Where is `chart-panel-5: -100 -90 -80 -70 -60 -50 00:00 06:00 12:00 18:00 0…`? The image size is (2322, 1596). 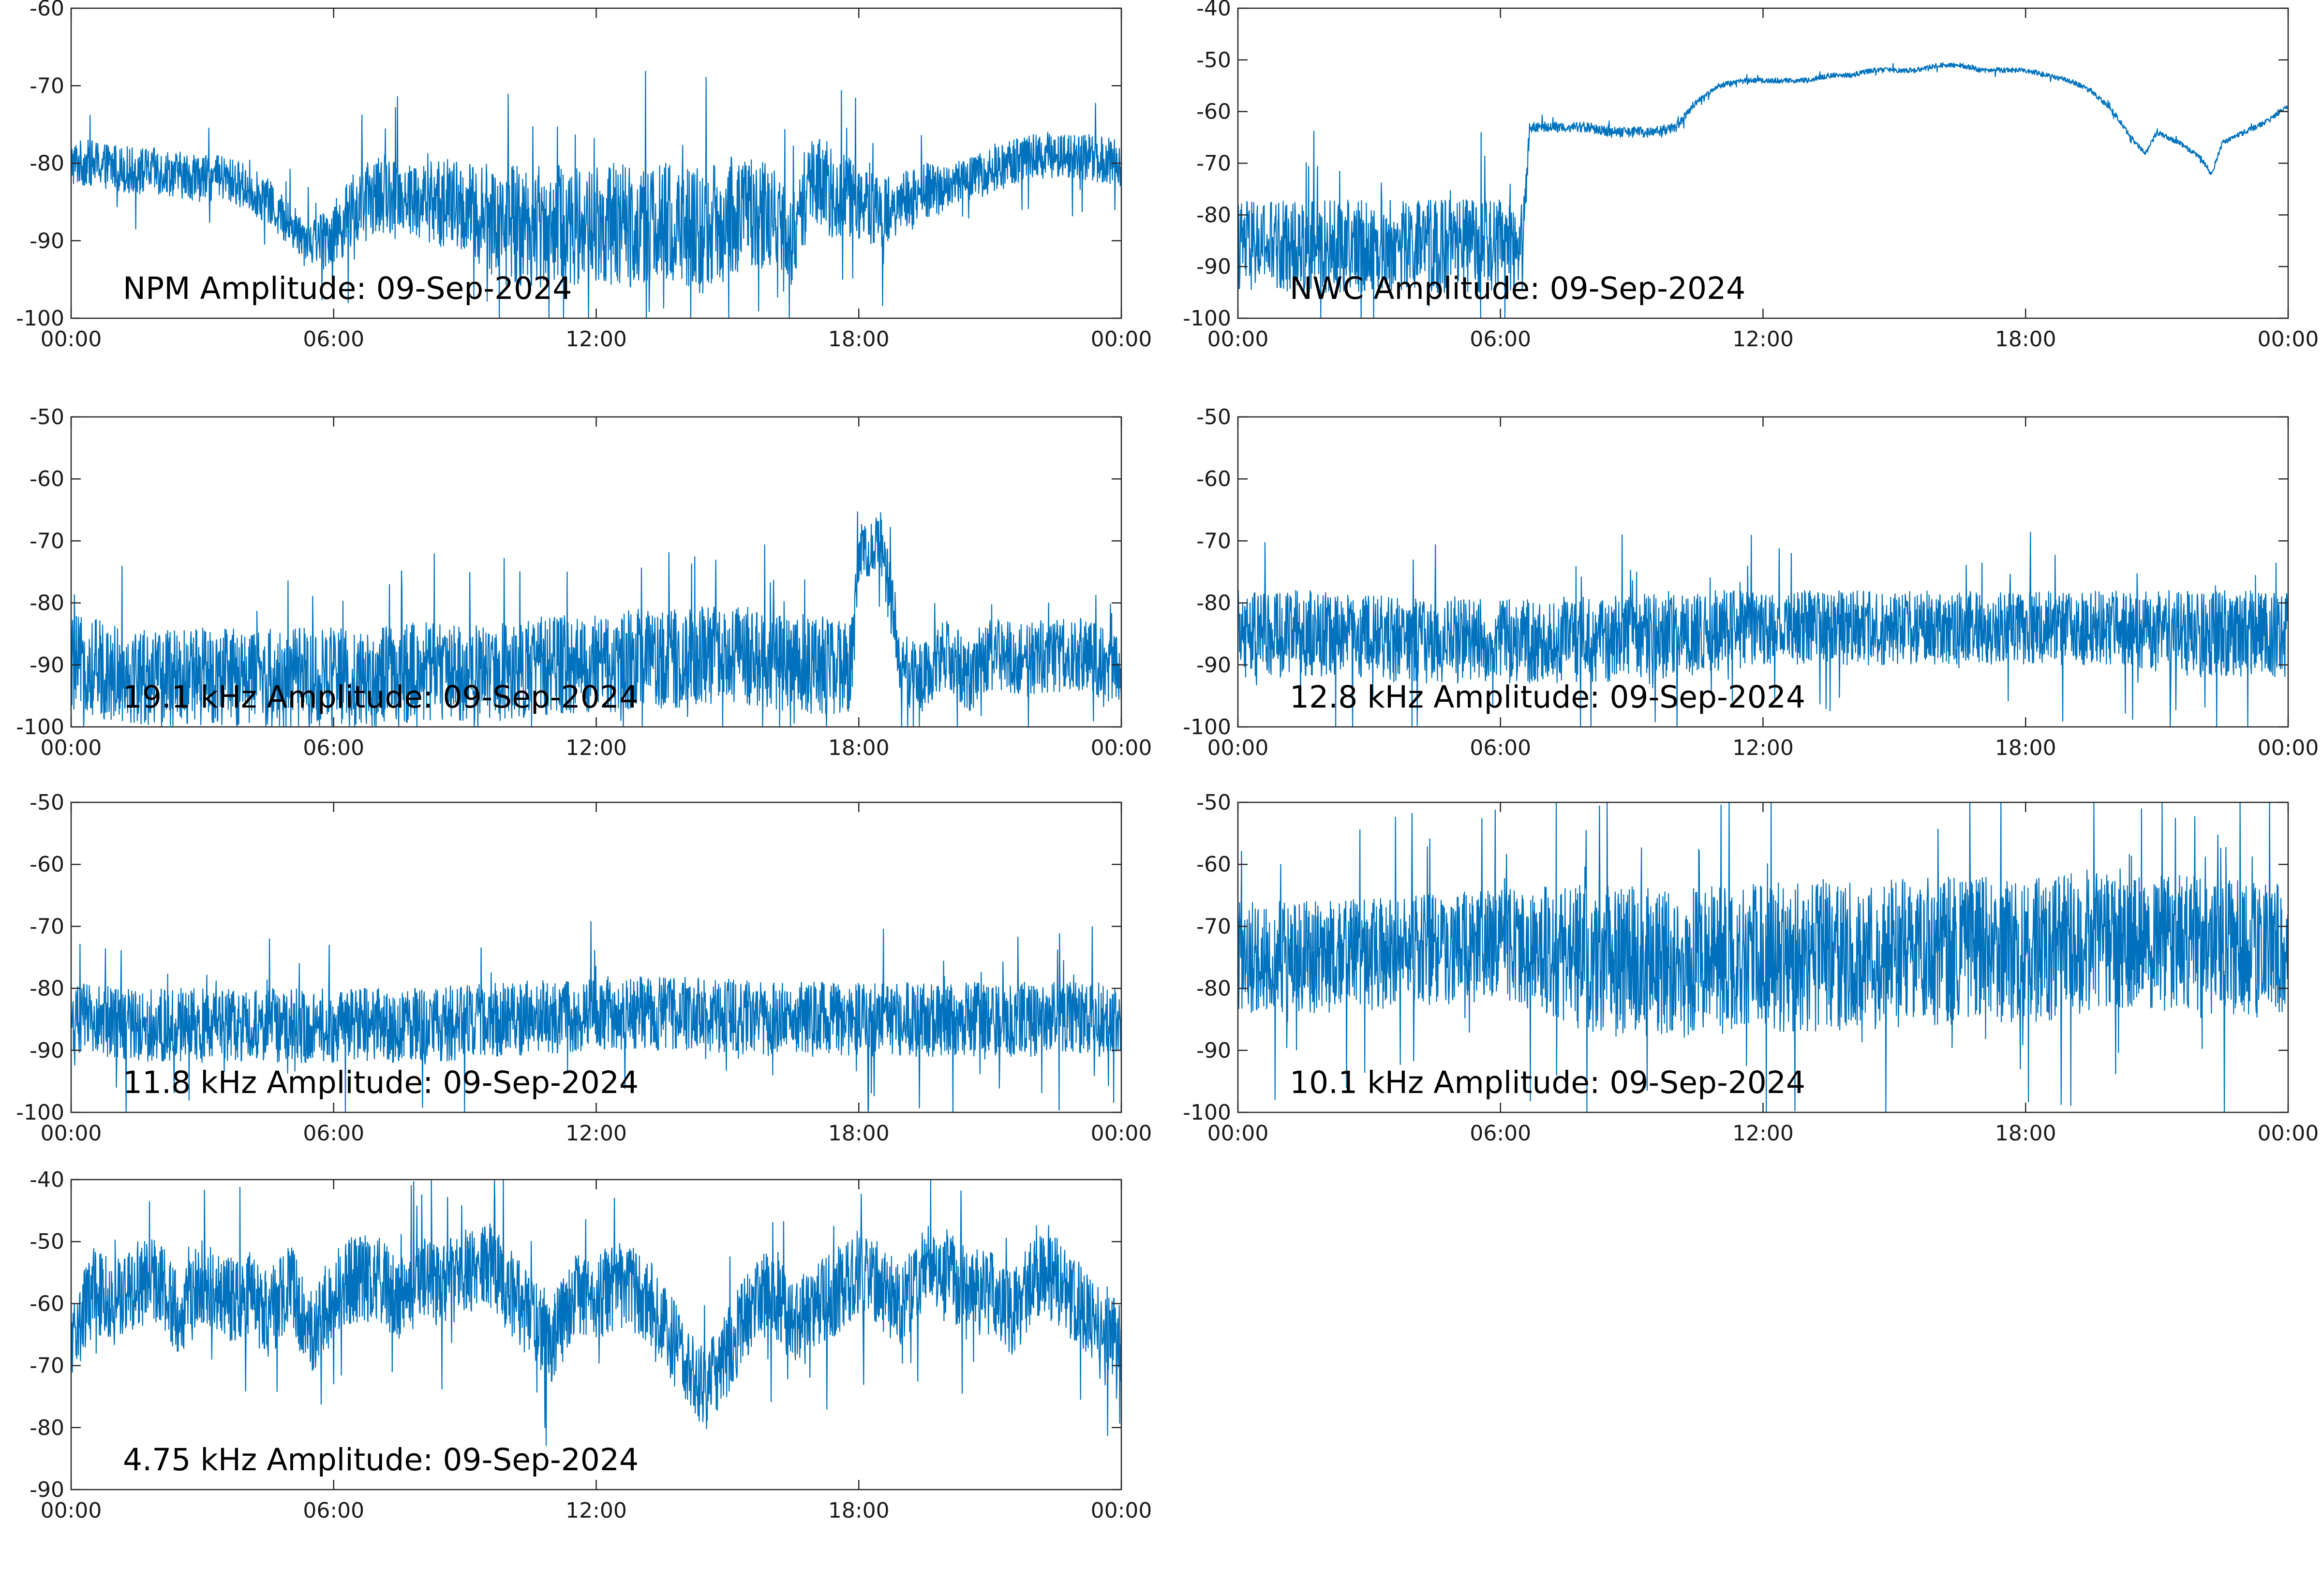
chart-panel-5: -100 -90 -80 -70 -60 -50 00:00 06:00 12:00 18:00 0… is located at coordinates (584, 968).